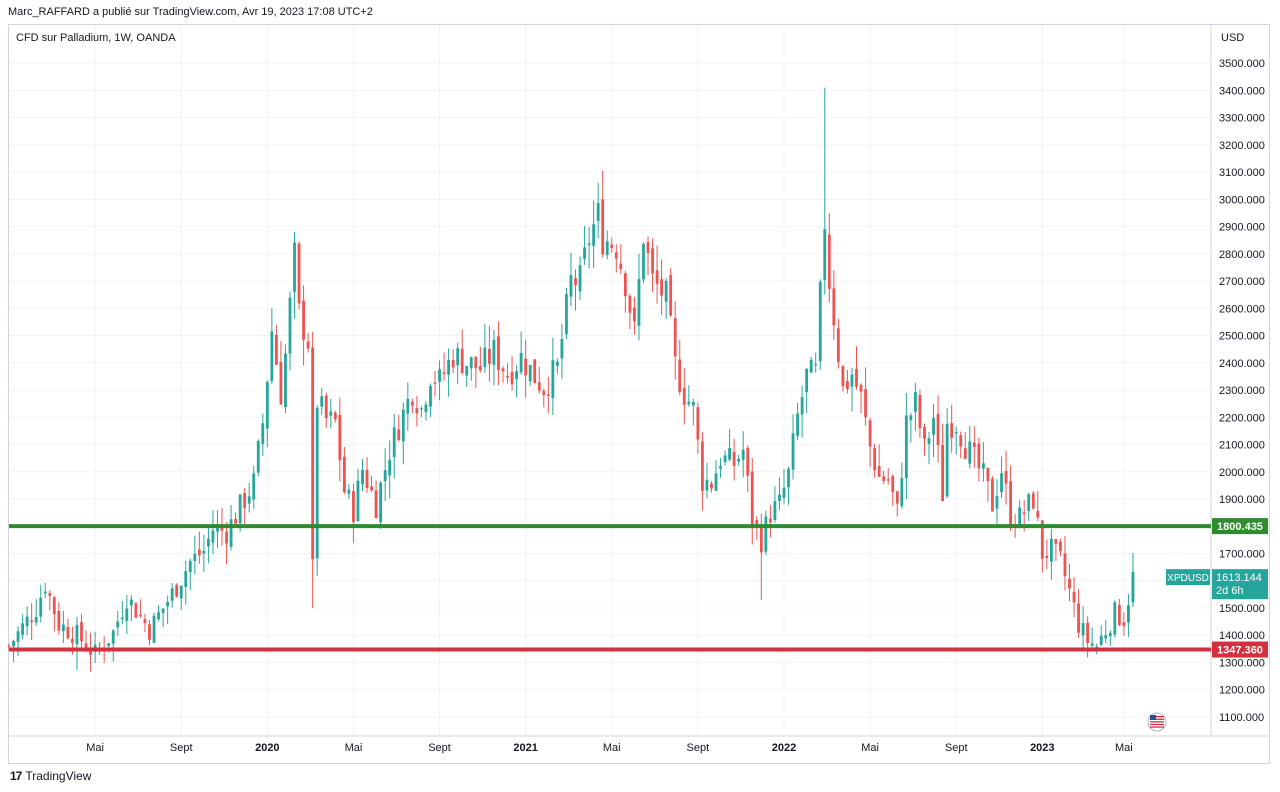 Image resolution: width=1280 pixels, height=792 pixels. Describe the element at coordinates (1242, 282) in the screenshot. I see `y-tick-label: 2700.000` at that location.